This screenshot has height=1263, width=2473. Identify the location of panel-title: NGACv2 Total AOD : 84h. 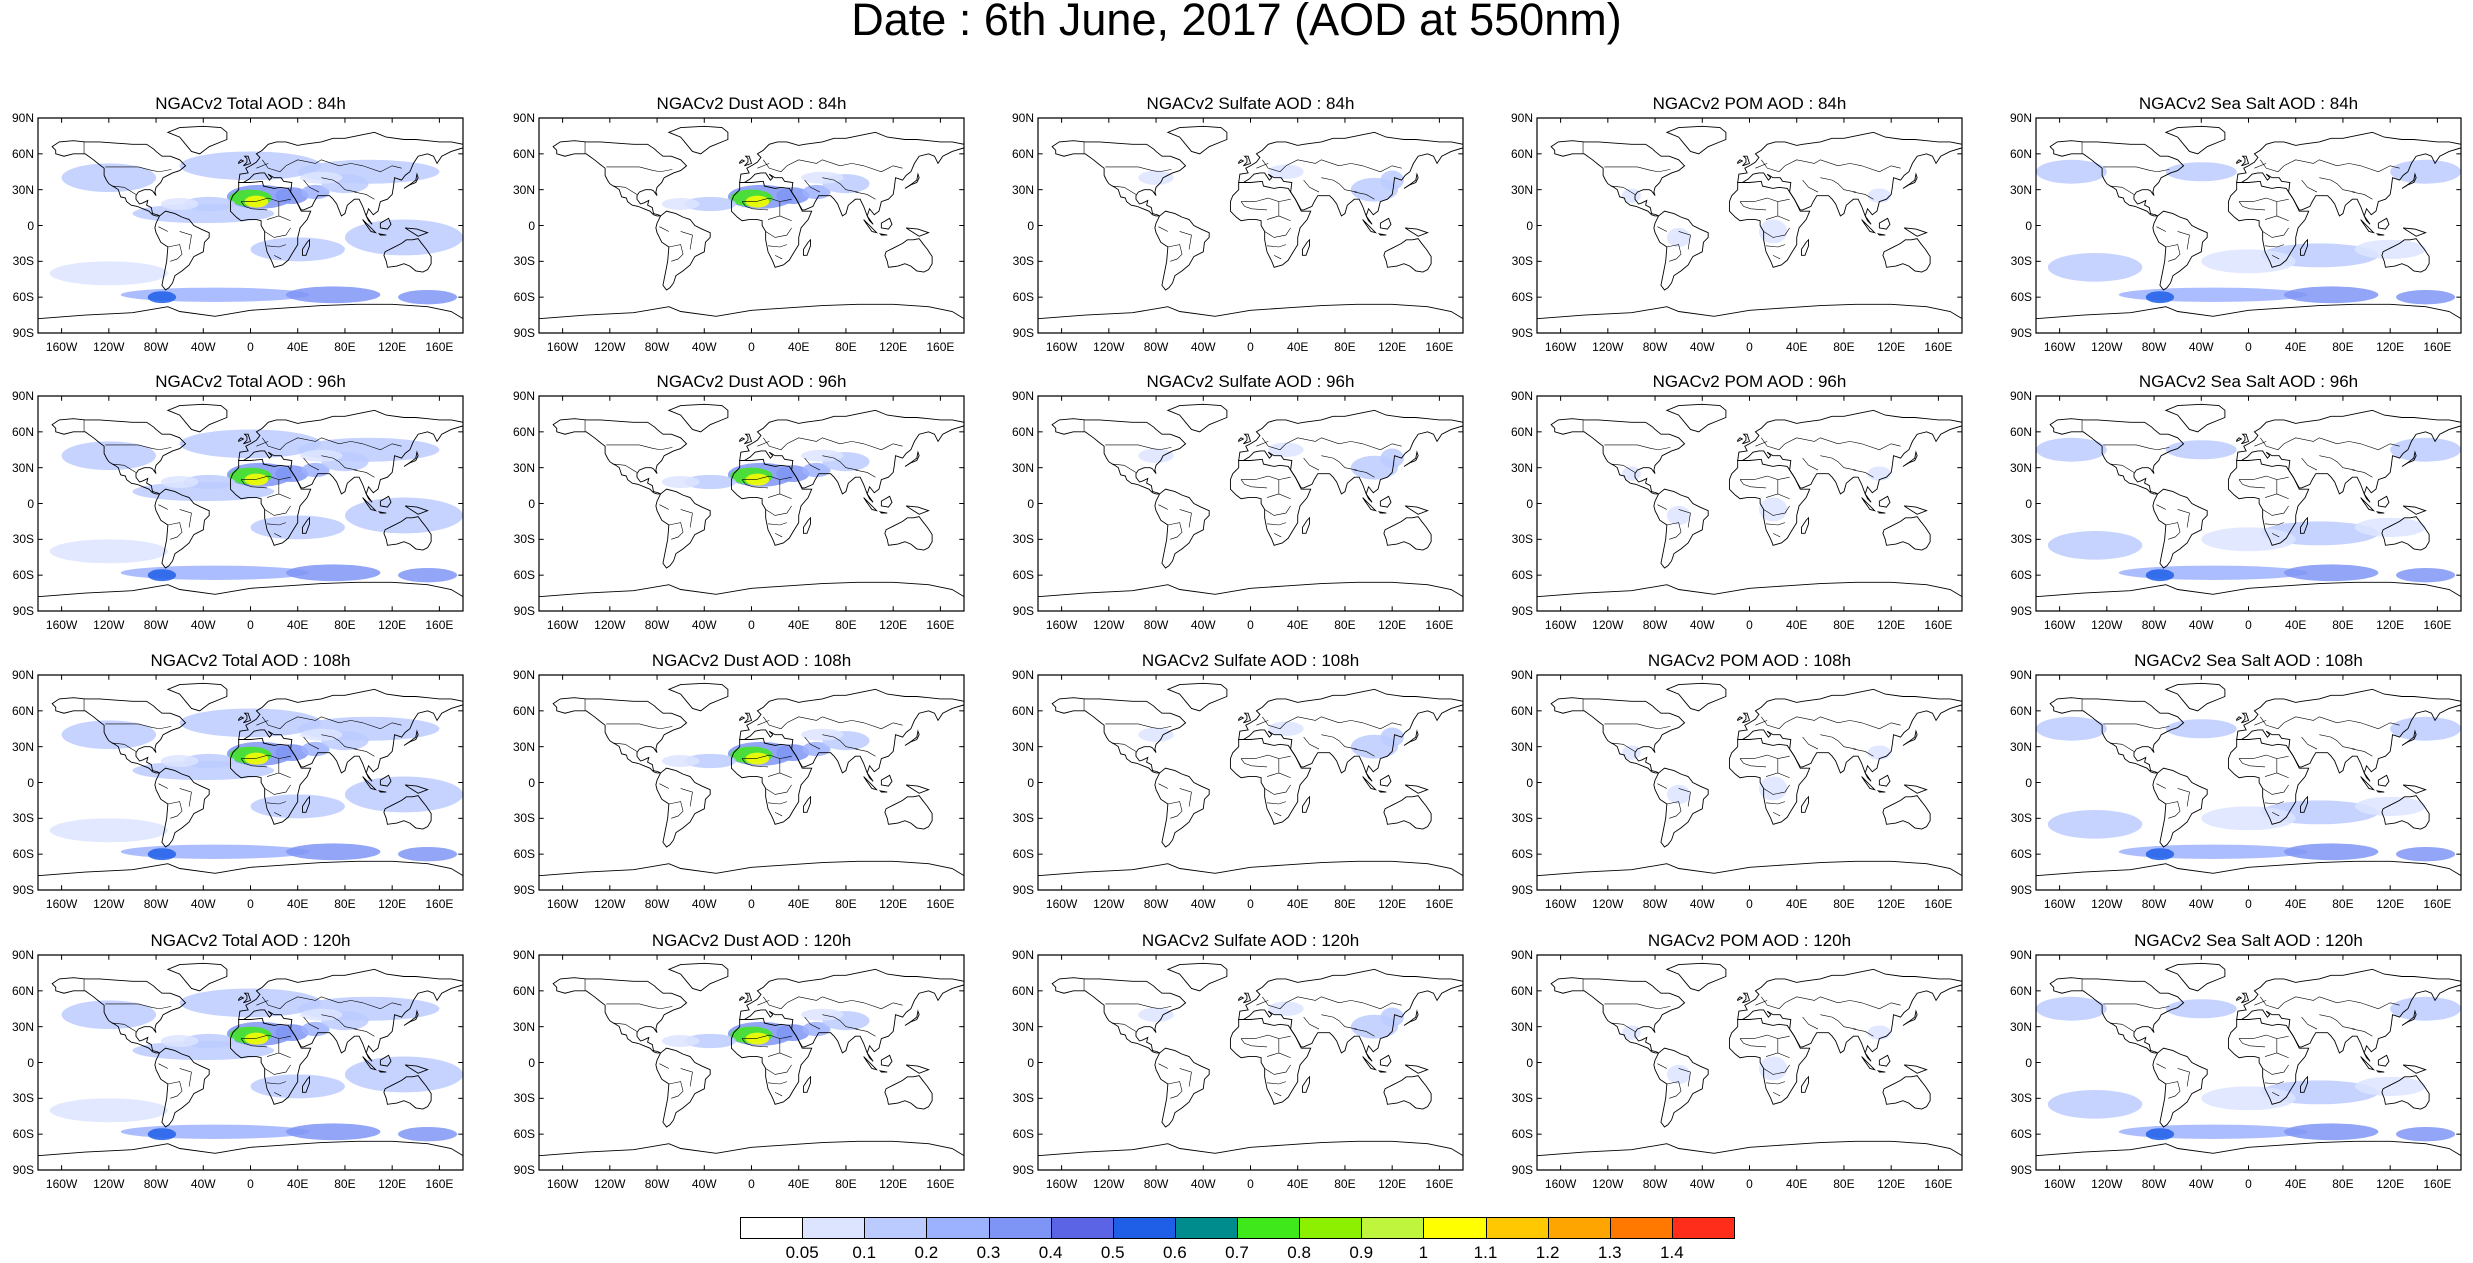
(250, 103).